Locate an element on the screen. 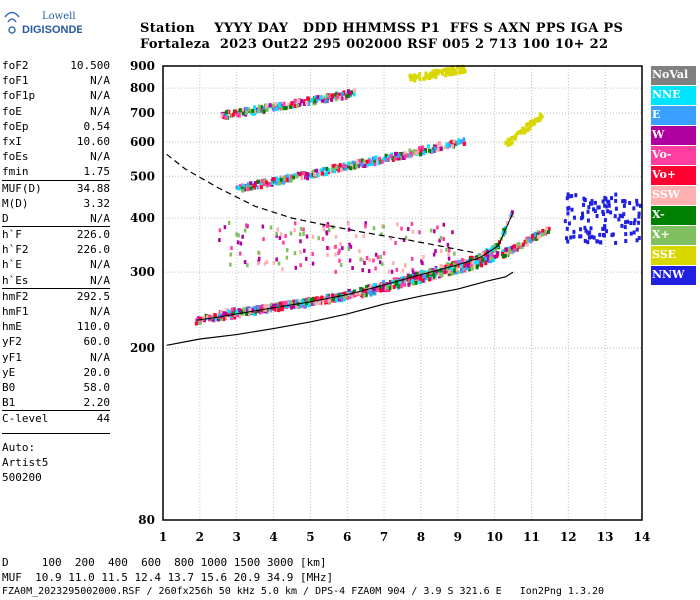 This screenshot has height=600, width=700. param-name: h`Es is located at coordinates (15, 280).